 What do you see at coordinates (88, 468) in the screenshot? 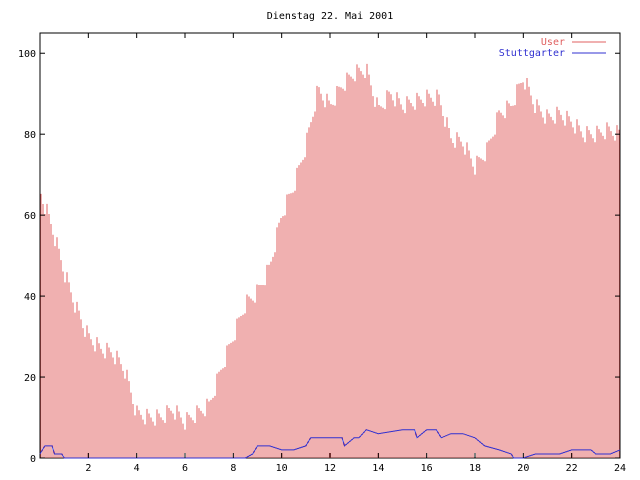
I see `x-tick-label: 2` at bounding box center [88, 468].